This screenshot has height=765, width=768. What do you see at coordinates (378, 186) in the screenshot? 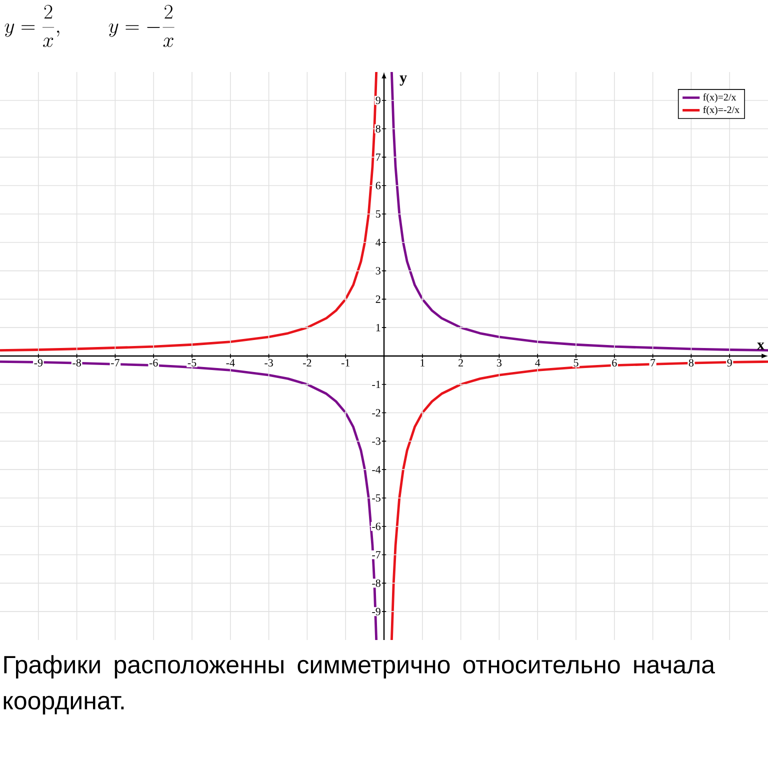
I see `y-tick-label: 6` at bounding box center [378, 186].